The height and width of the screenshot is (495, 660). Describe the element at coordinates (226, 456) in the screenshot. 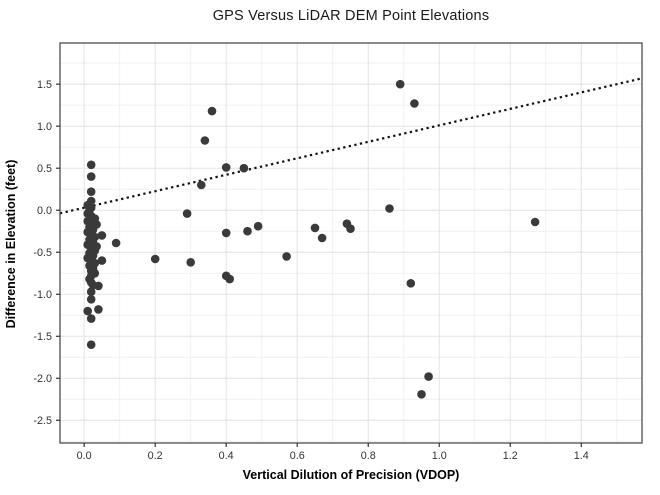

I see `x-tick-label: 0.4` at that location.